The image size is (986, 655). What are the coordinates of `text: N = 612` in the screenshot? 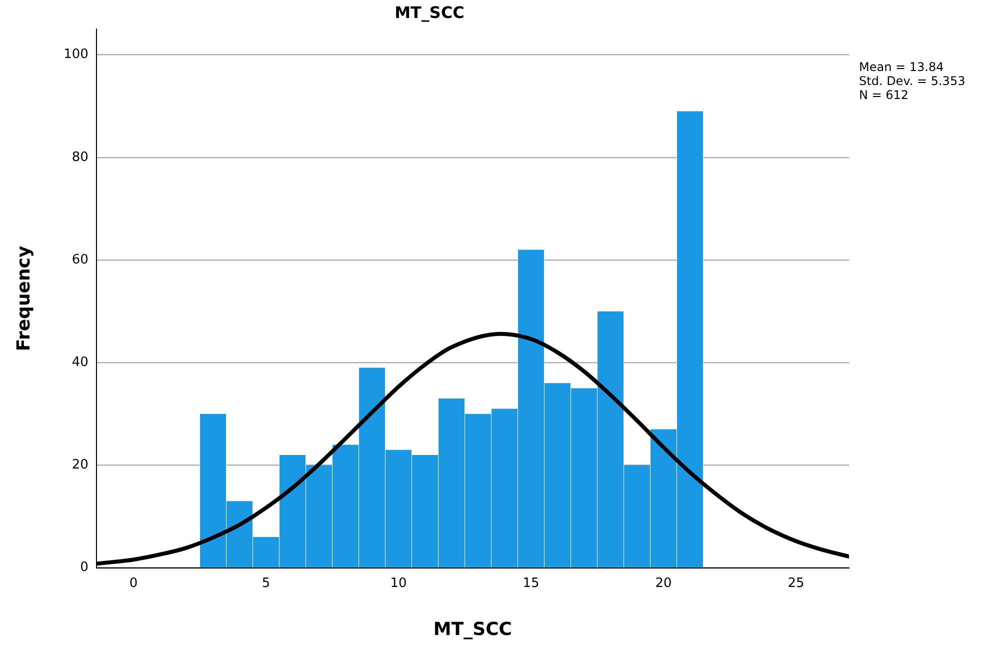 It's located at (884, 95).